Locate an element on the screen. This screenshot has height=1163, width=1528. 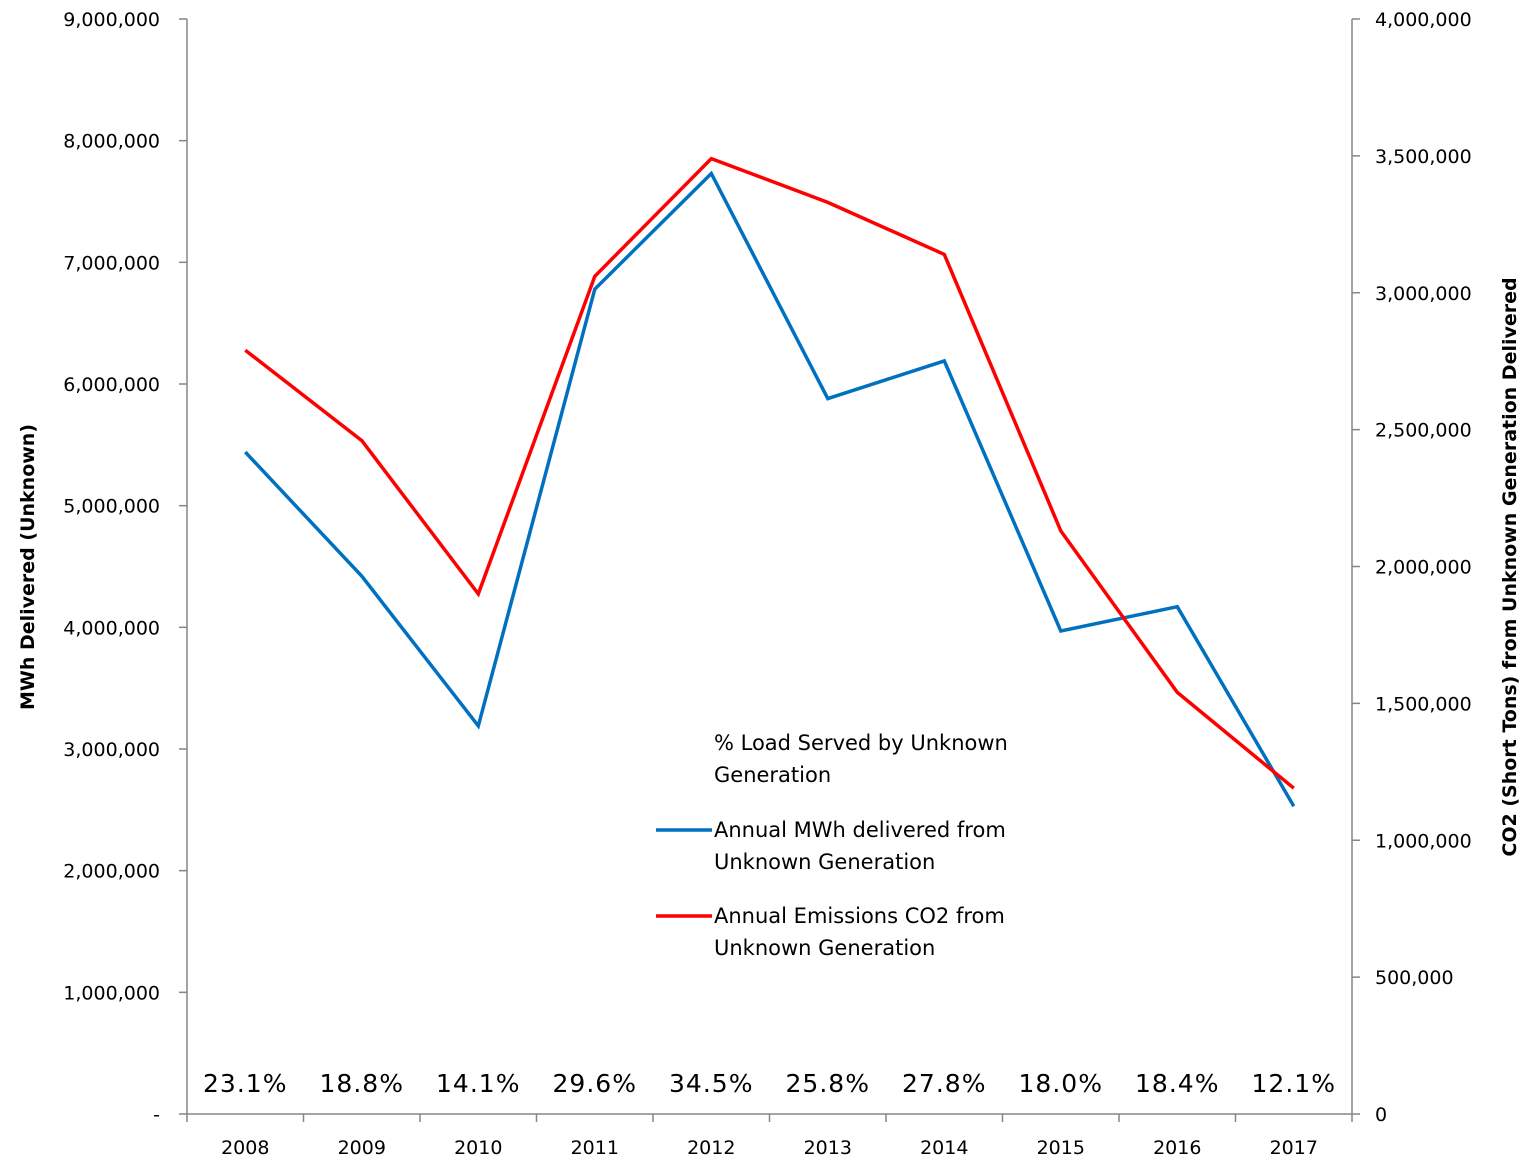
x-axis-ticks: 2008 2009 2010 2011 2012 2013 2014 2015 2016 2017 is located at coordinates (769, 1136).